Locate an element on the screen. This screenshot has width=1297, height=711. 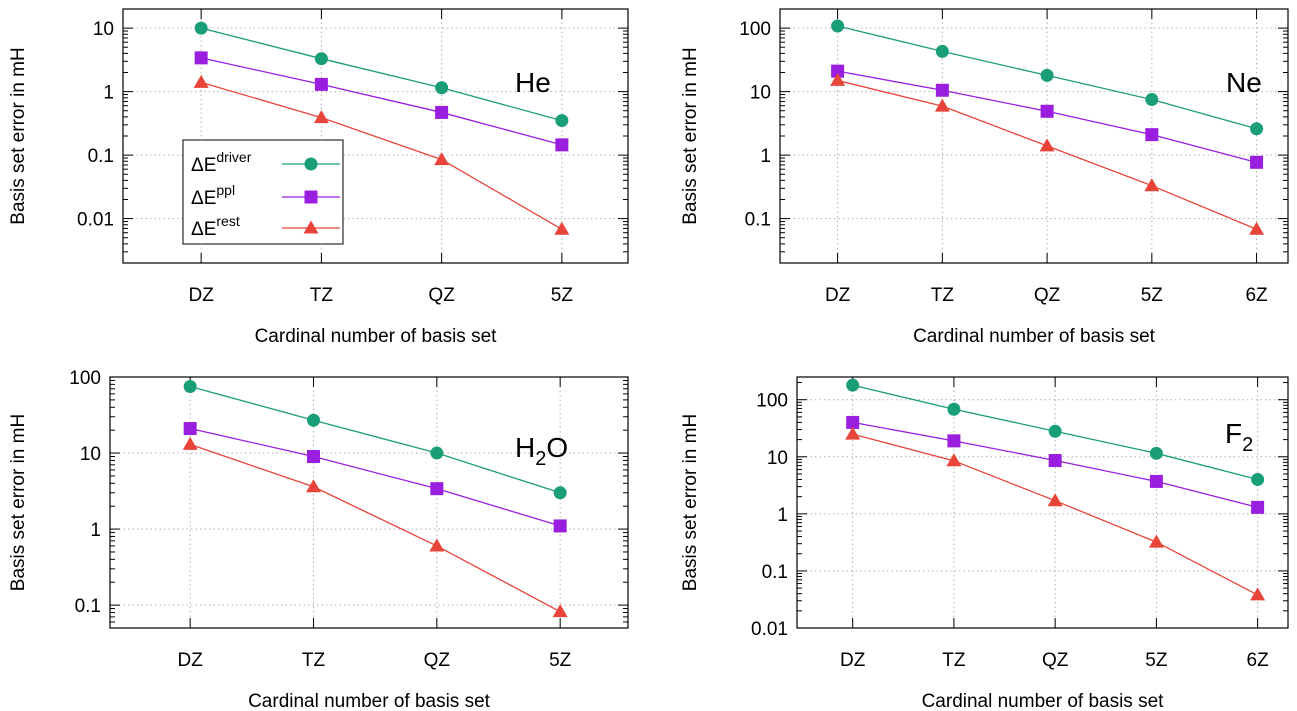
legend-label-square: ΔEppl is located at coordinates (213, 195).